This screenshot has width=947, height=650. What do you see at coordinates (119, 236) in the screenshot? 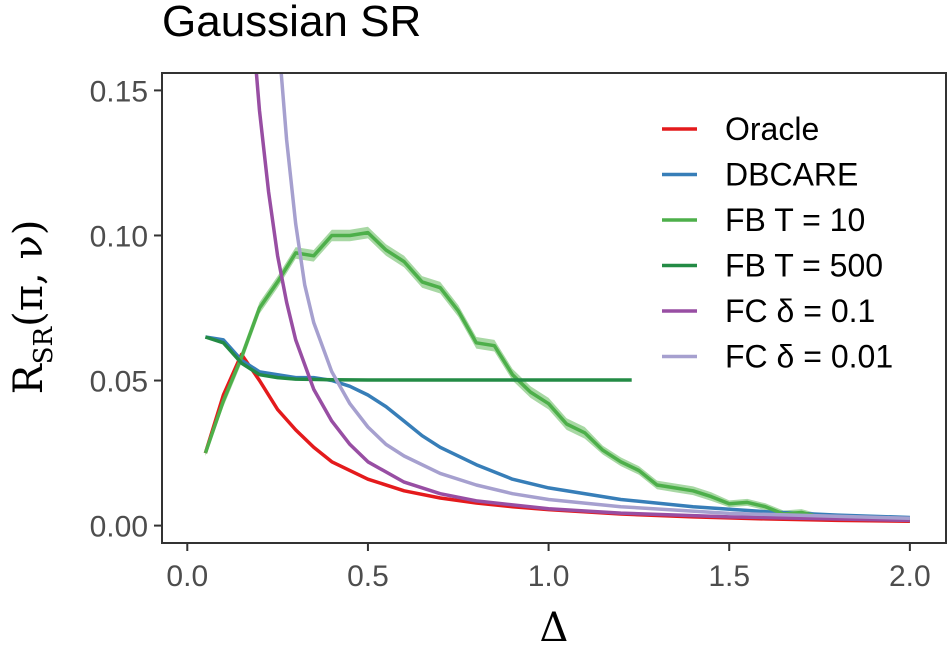
I see `y-tick-label: 0.10` at bounding box center [119, 236].